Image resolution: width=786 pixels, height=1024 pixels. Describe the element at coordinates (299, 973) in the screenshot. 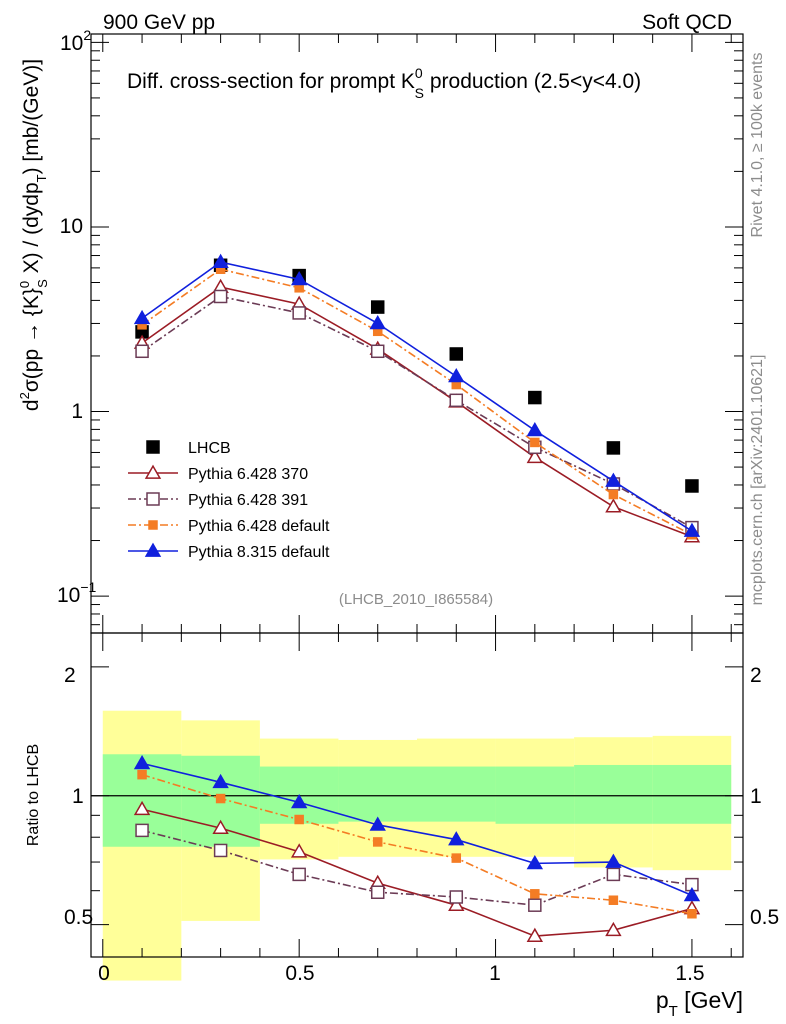

I see `x-tick-label-0.5: 0.5` at that location.